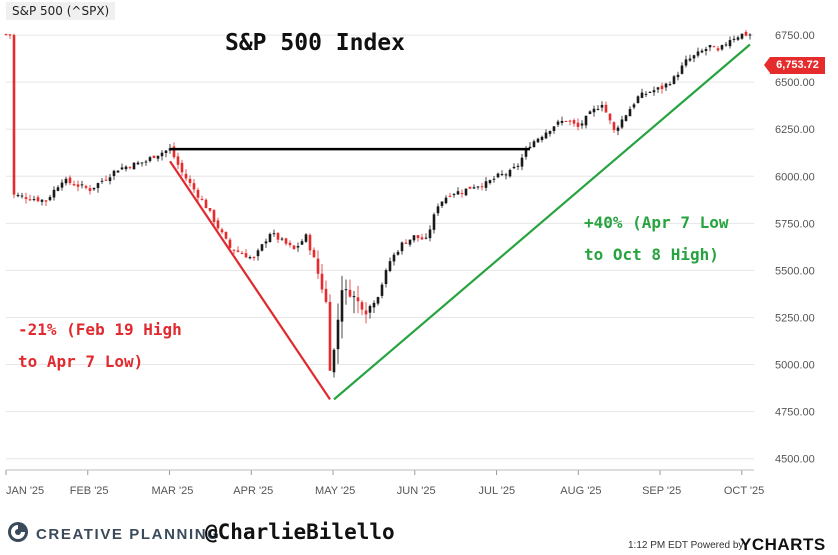  Describe the element at coordinates (61, 11) in the screenshot. I see `ticker-tag: S&P 500 (^SPX)` at that location.